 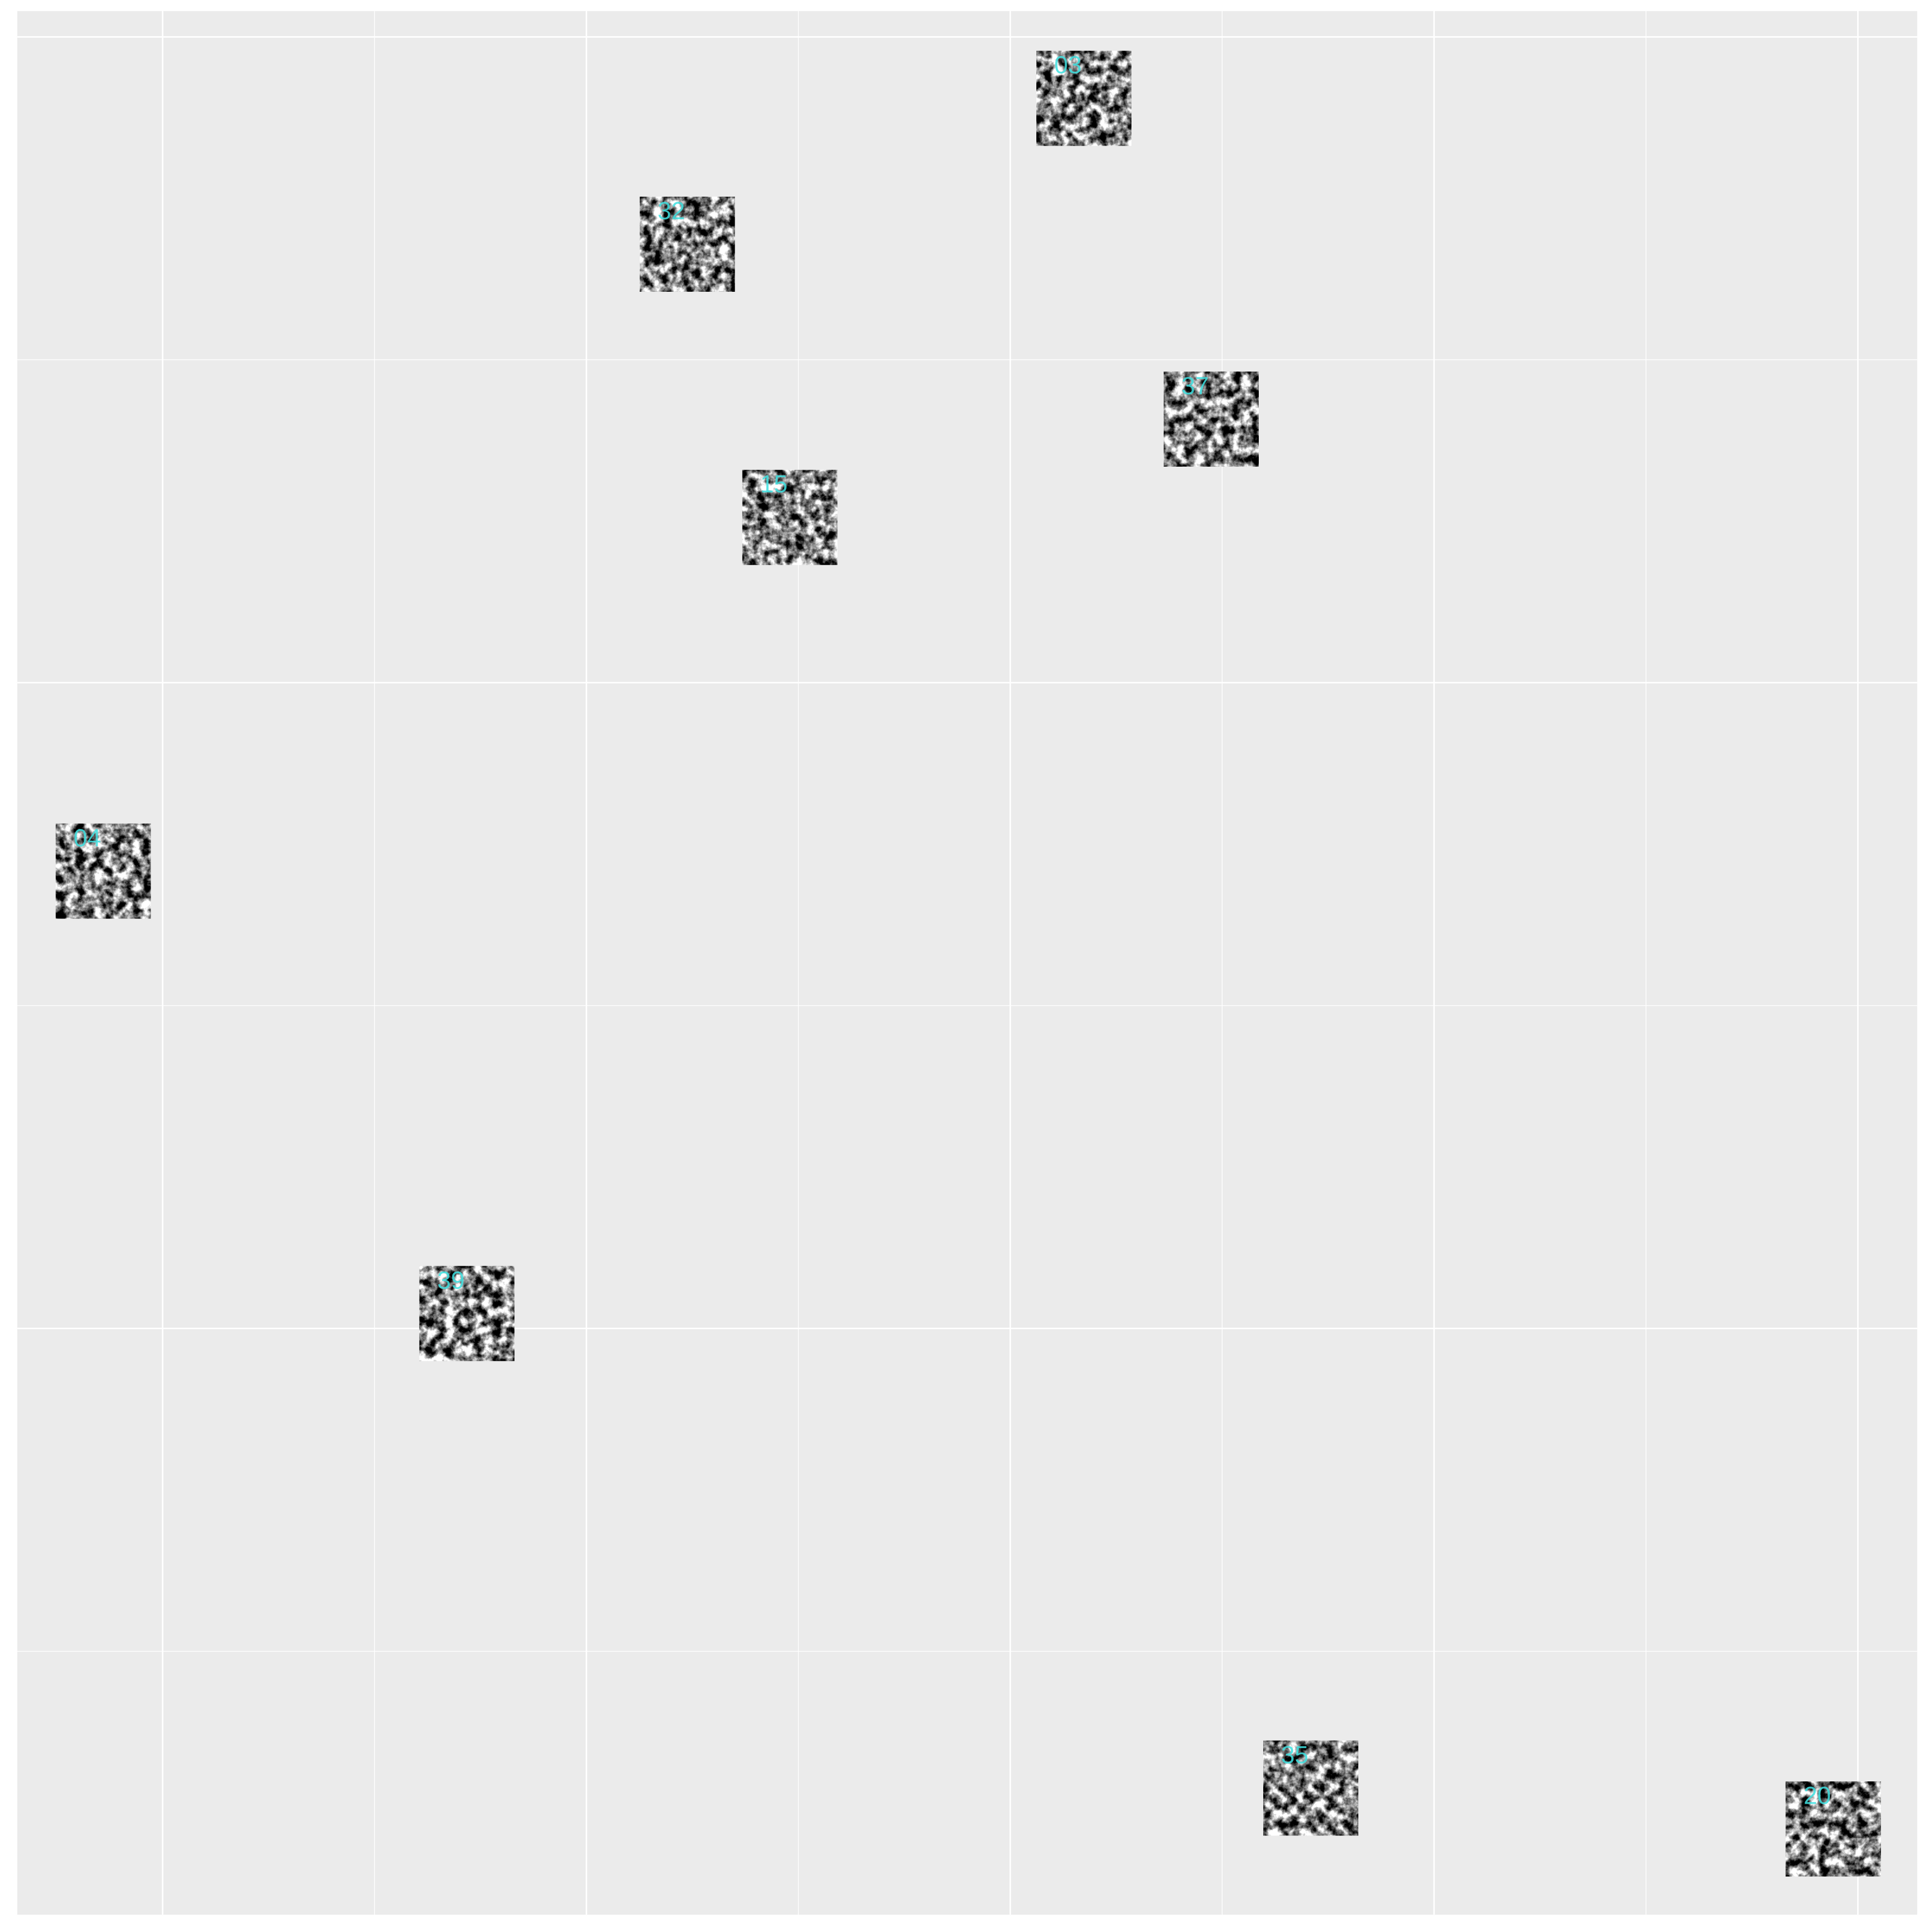 I want to click on point-label: 20, so click(x=1817, y=1796).